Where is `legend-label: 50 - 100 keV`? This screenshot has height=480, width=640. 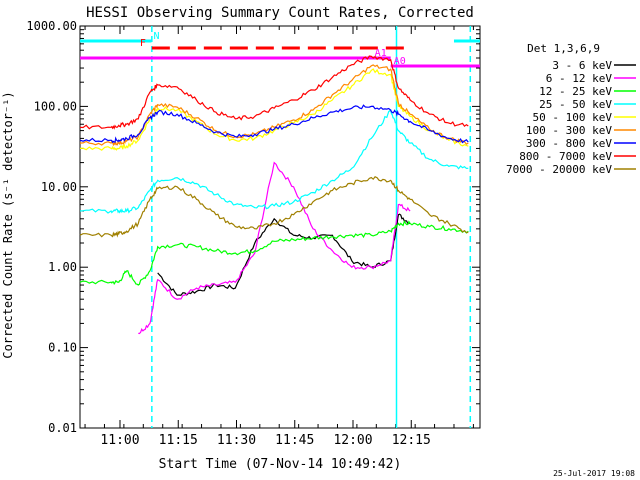
legend-label: 50 - 100 keV is located at coordinates (573, 117).